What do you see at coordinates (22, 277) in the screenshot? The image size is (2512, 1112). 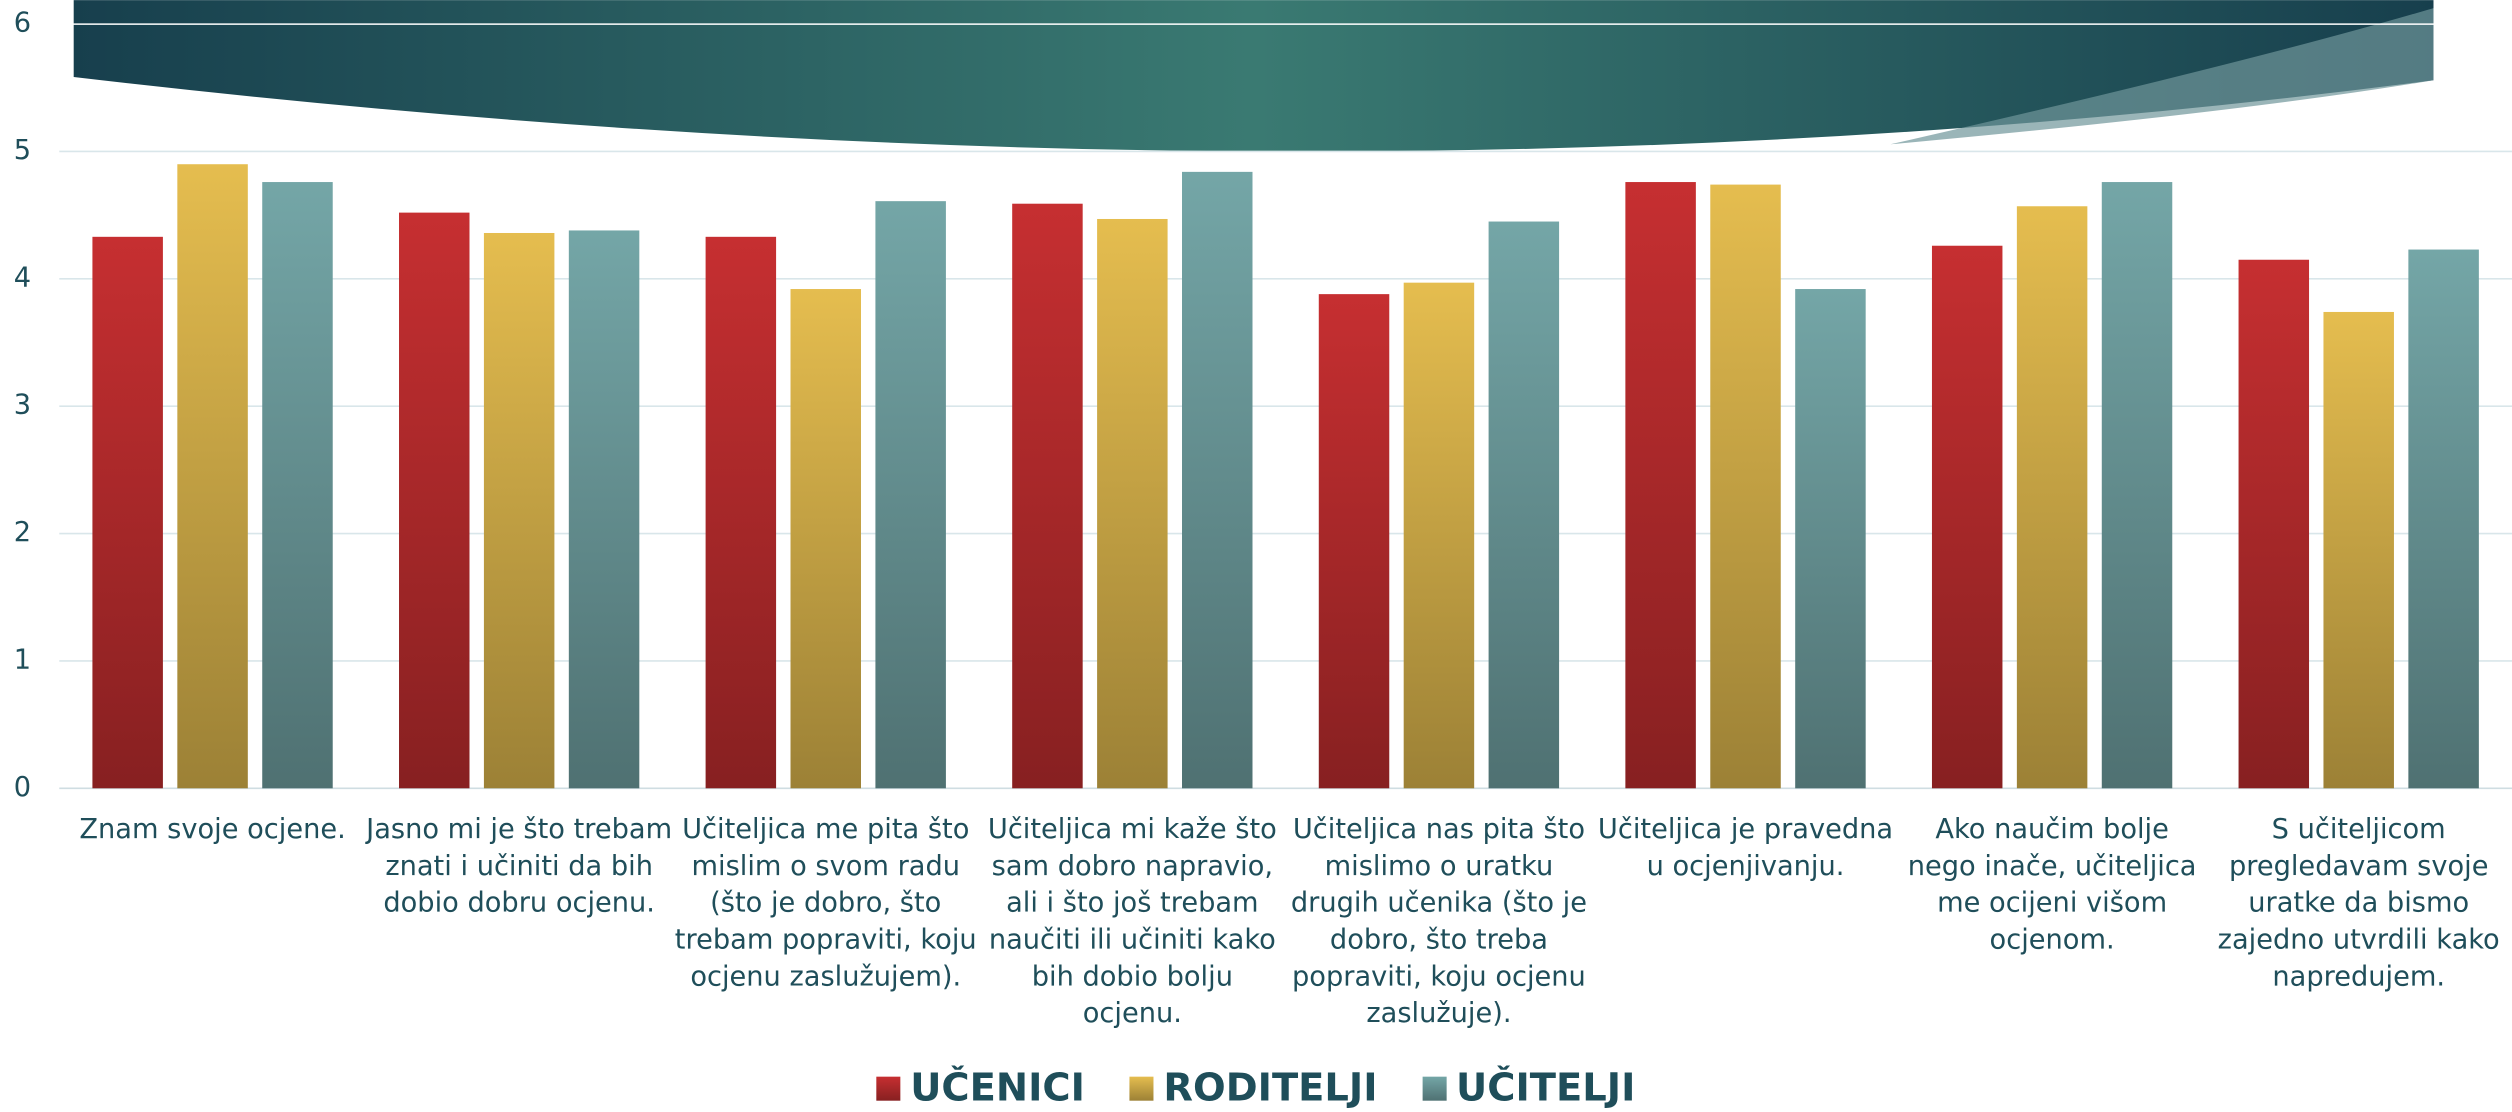 I see `y-tick-label: 4` at bounding box center [22, 277].